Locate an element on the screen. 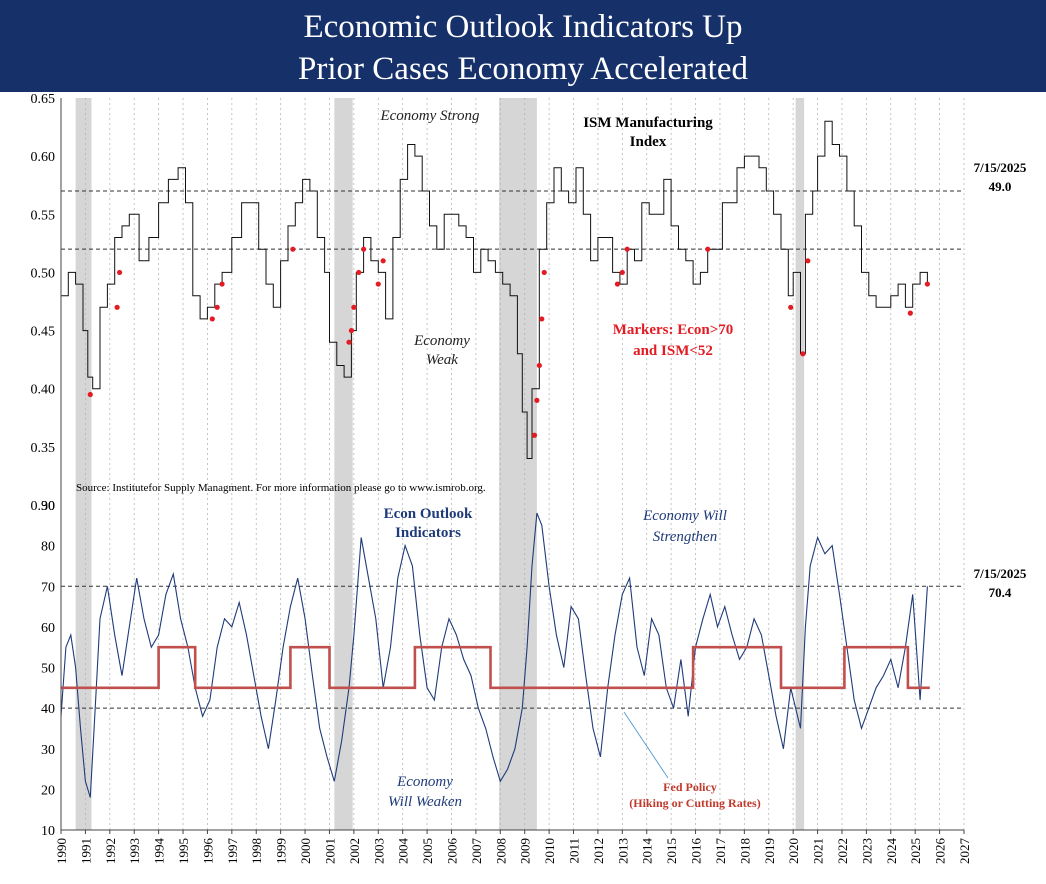  x-tick-label: 2013 is located at coordinates (622, 851).